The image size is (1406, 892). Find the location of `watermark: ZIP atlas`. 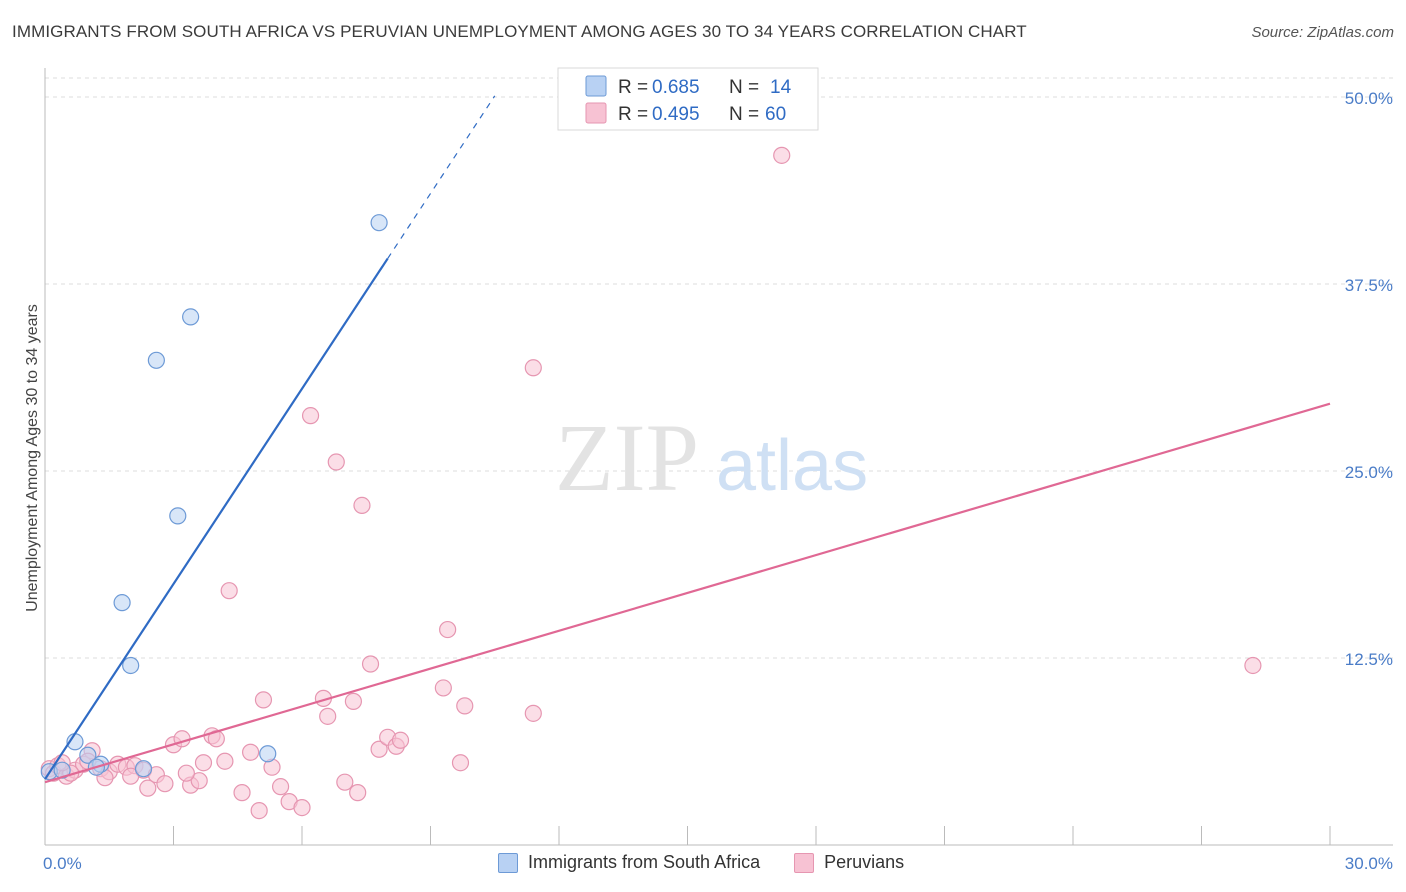

watermark: ZIP atlas is located at coordinates (711, 457).